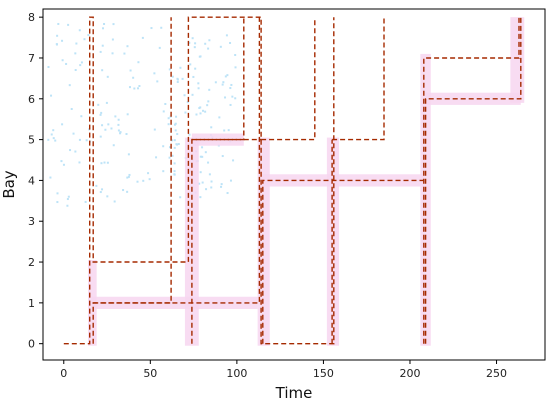 Image resolution: width=550 pixels, height=404 pixels. What do you see at coordinates (150, 373) in the screenshot?
I see `x-tick-label: 50` at bounding box center [150, 373].